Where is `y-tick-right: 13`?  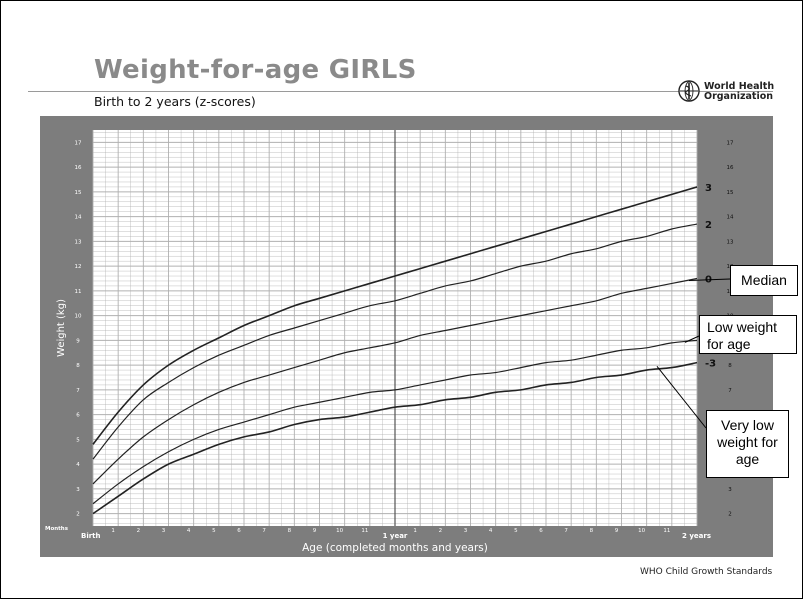 y-tick-right: 13 is located at coordinates (730, 242).